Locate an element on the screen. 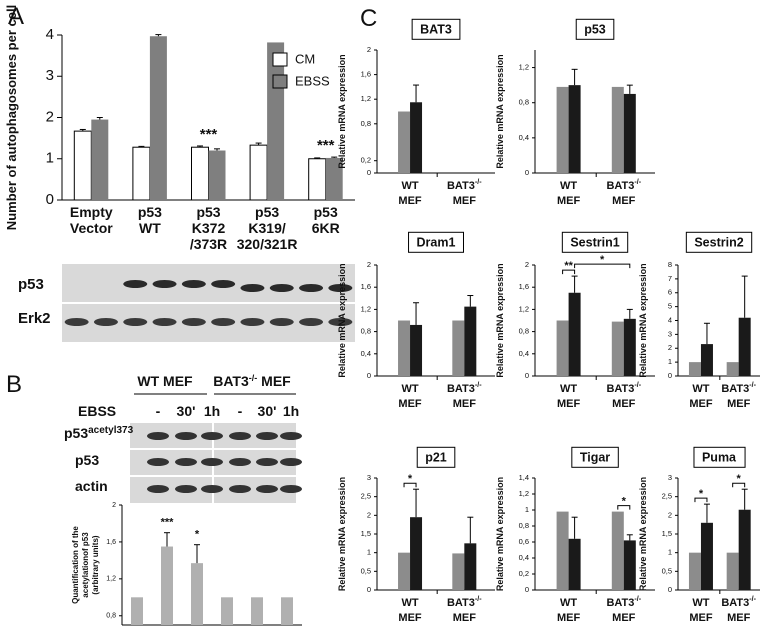 The width and height of the screenshot is (768, 636). lane-label: 30' is located at coordinates (186, 411).